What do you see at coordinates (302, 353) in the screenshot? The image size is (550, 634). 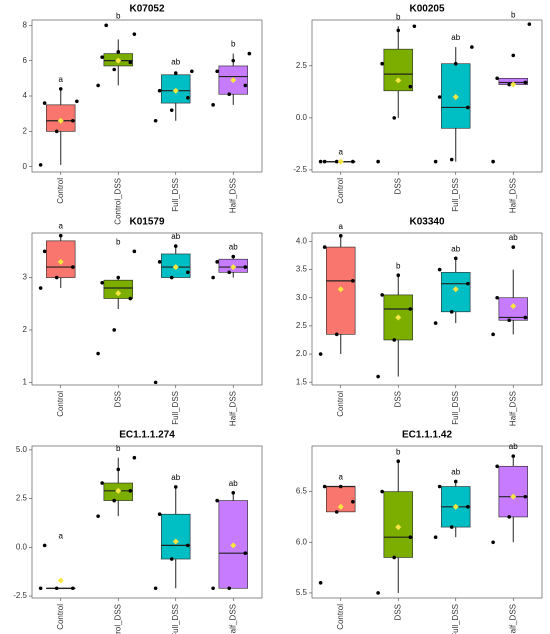 I see `y-tick-label: 2.0` at bounding box center [302, 353].